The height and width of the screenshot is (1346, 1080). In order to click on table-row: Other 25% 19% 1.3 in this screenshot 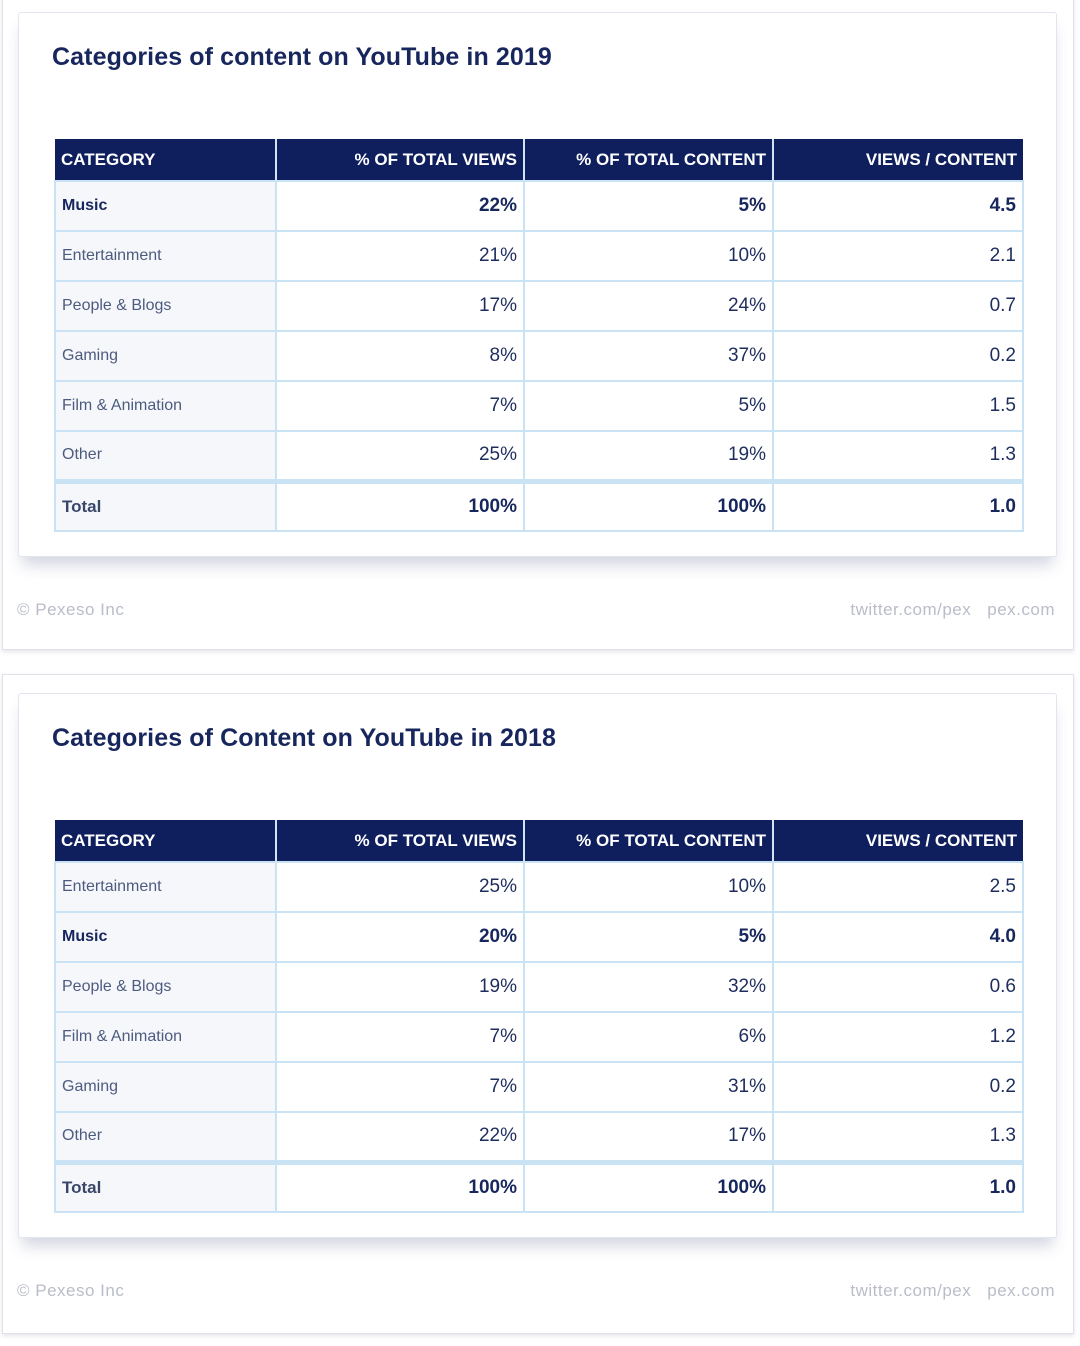, I will do `click(539, 456)`.